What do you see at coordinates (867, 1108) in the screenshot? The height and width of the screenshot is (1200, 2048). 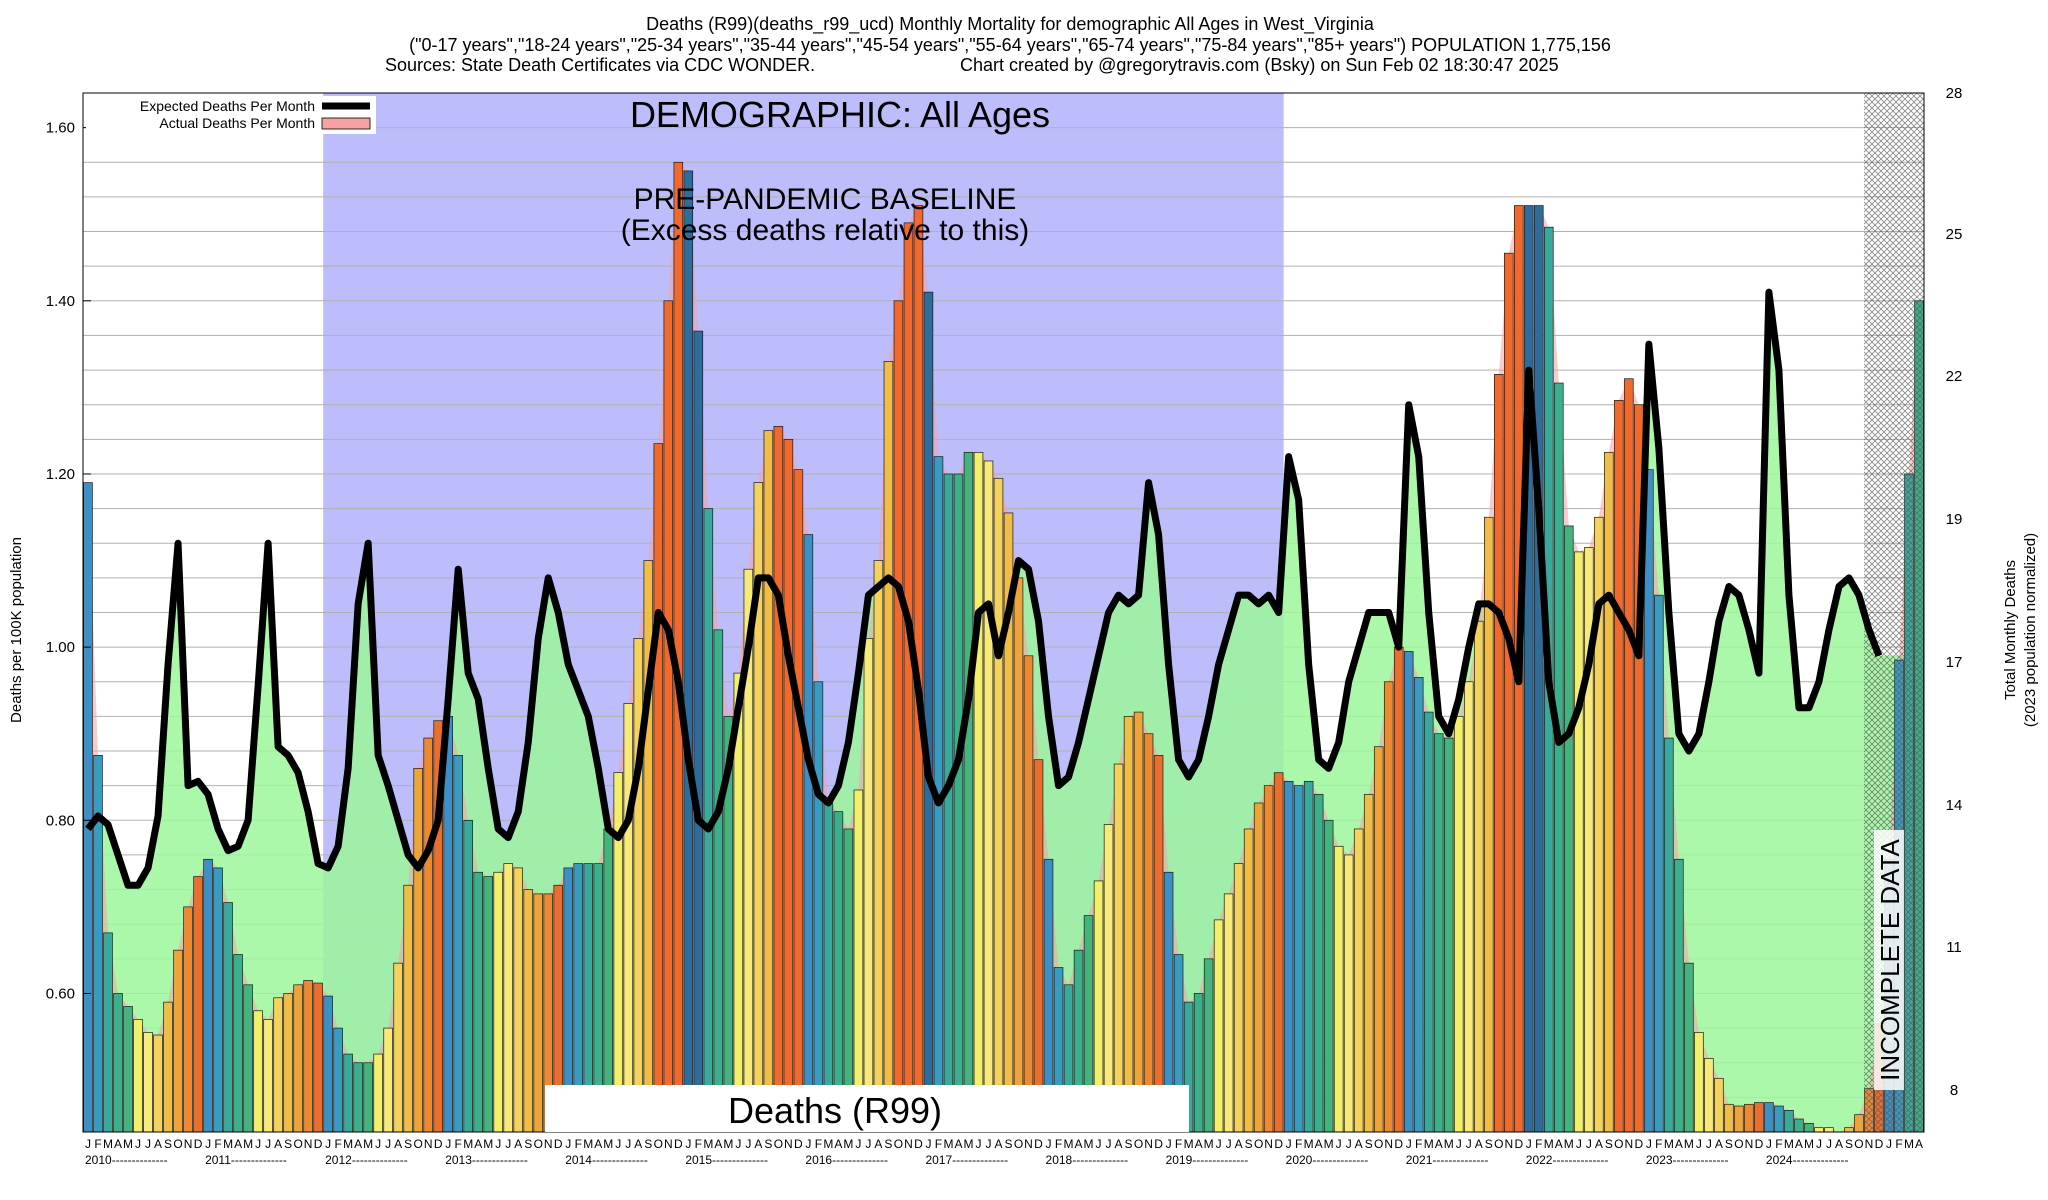 I see `bottom-label-box` at bounding box center [867, 1108].